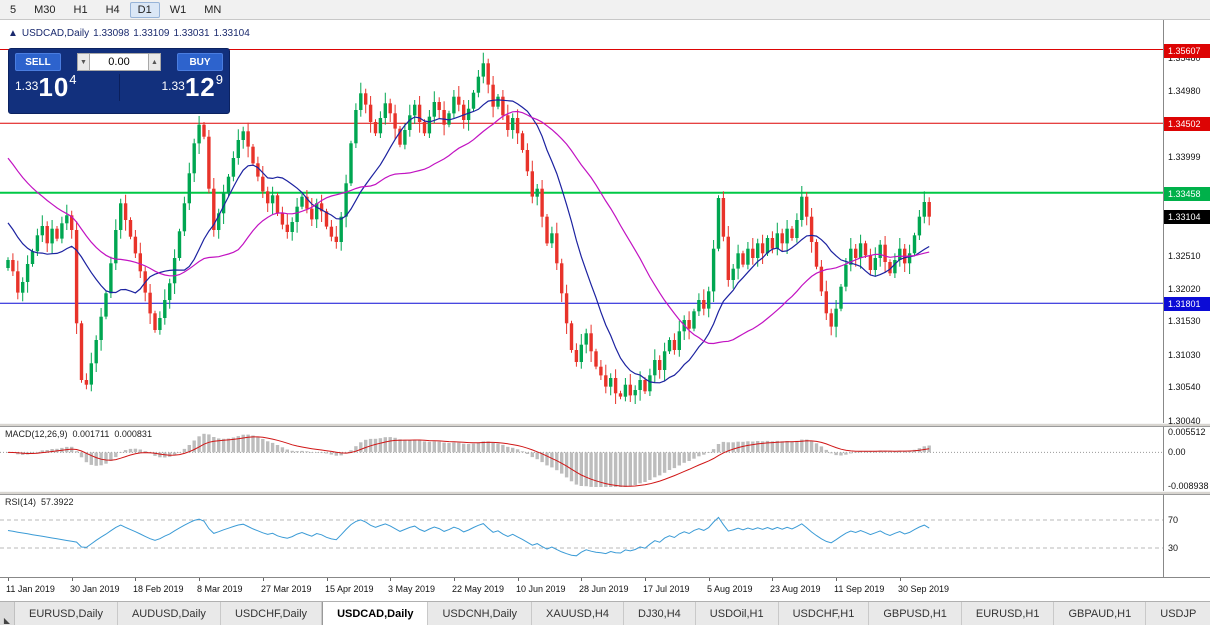 This screenshot has height=625, width=1210. What do you see at coordinates (154, 62) in the screenshot?
I see `volume-increase-button: ▲` at bounding box center [154, 62].